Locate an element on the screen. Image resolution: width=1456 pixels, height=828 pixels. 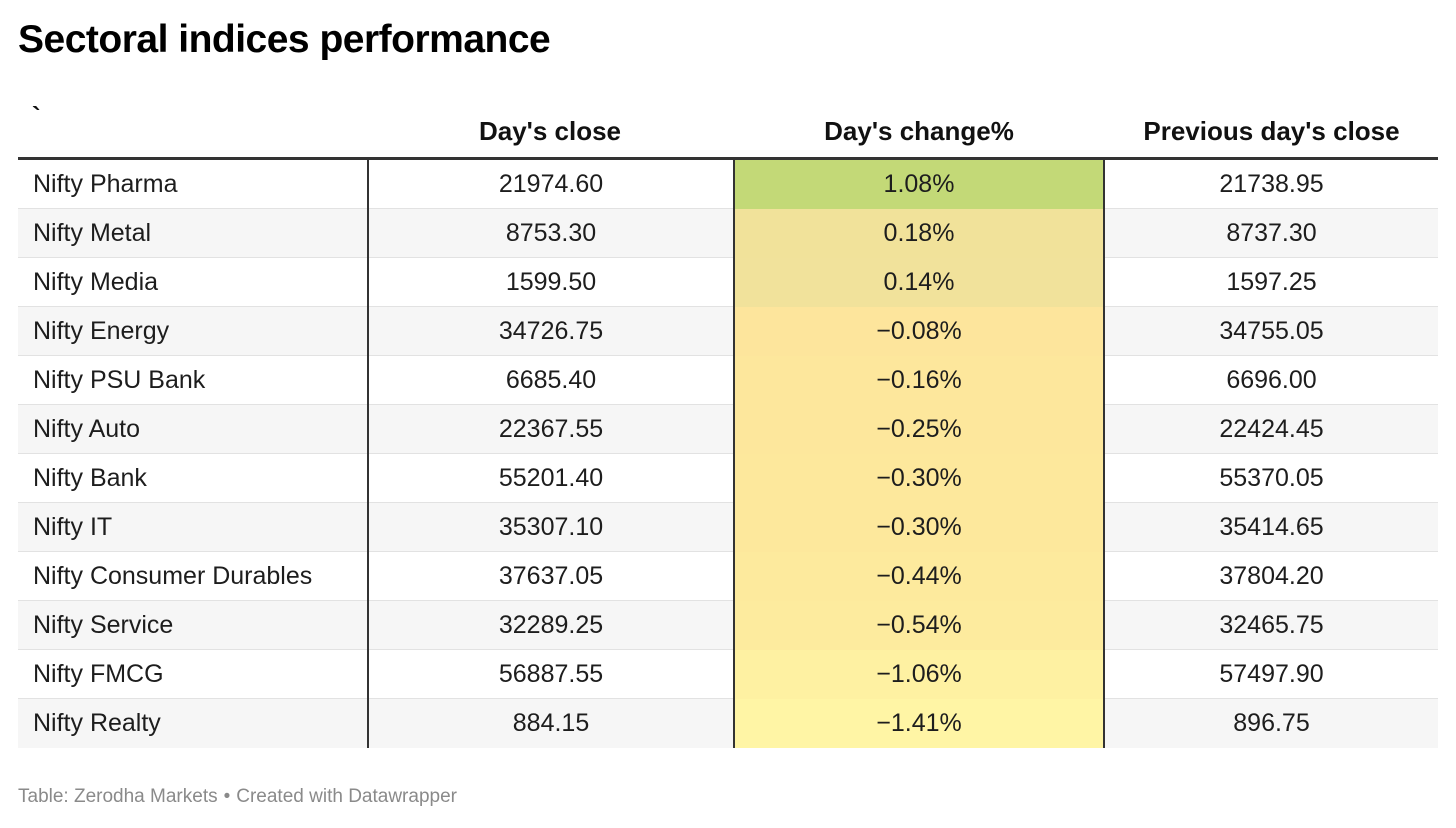
credit-note: Created with Datawrapper is located at coordinates (346, 796).